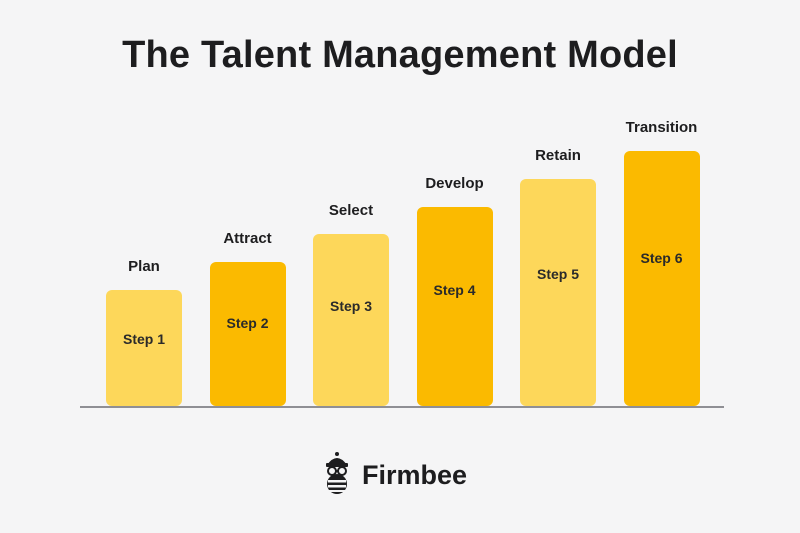 The image size is (800, 533). What do you see at coordinates (454, 306) in the screenshot?
I see `step-bar-4: Step 4` at bounding box center [454, 306].